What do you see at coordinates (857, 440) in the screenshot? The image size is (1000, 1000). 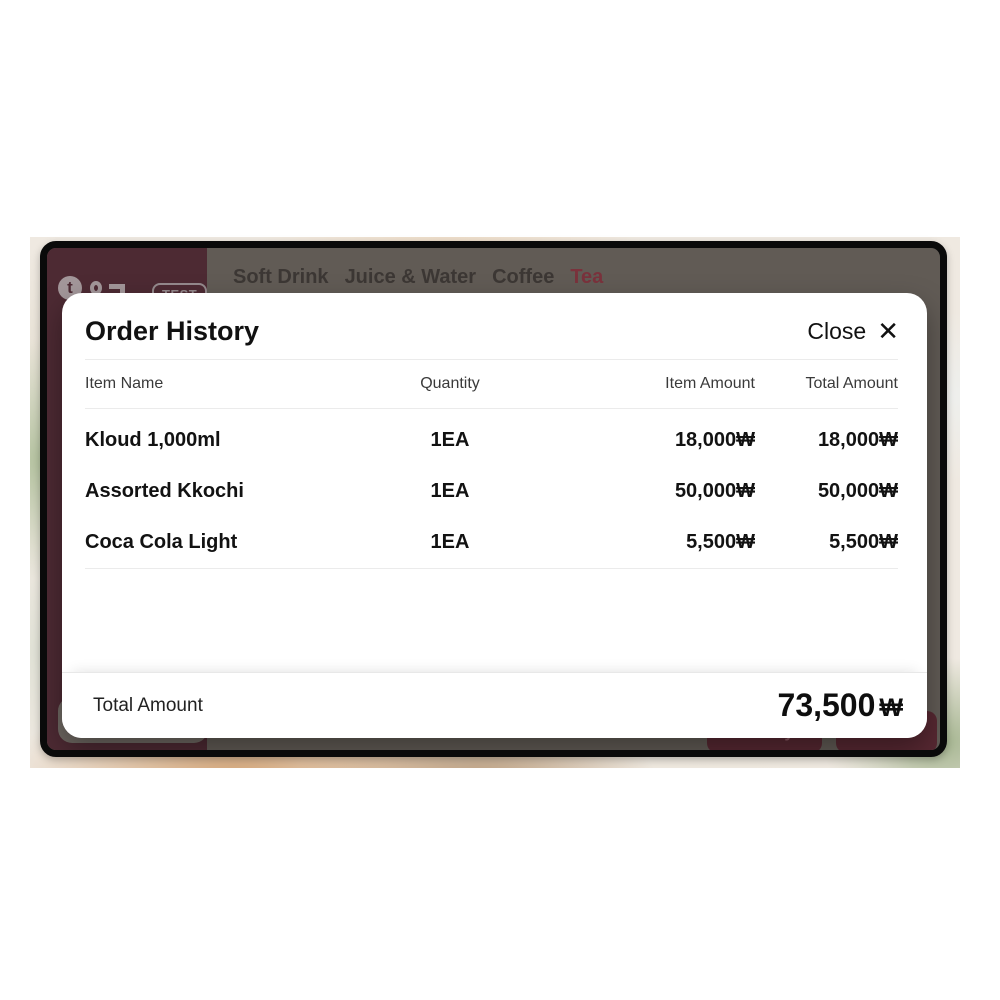 I see `item-total-amount: 18,000₩` at bounding box center [857, 440].